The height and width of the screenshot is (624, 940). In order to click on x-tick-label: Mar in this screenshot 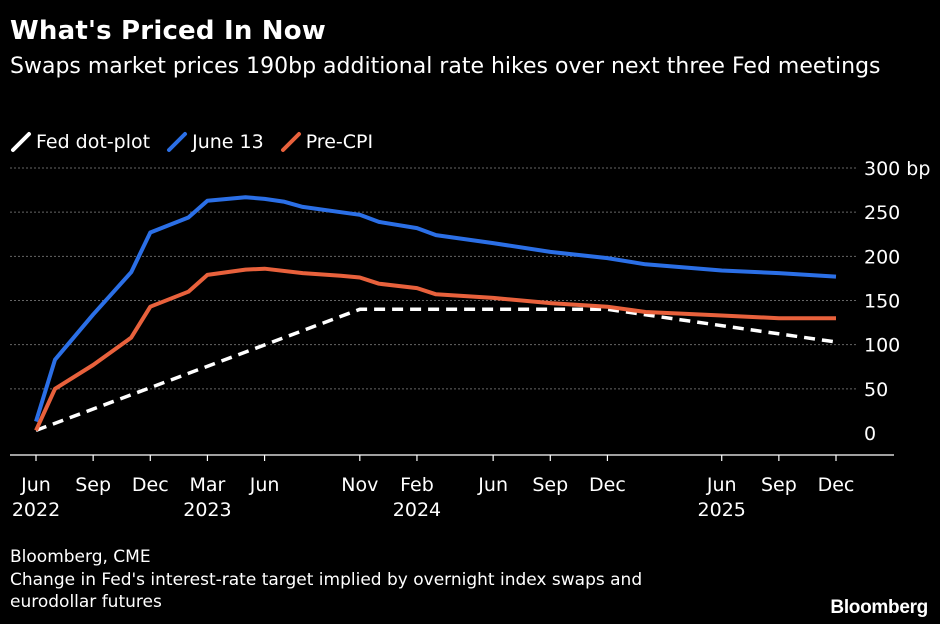, I will do `click(207, 485)`.